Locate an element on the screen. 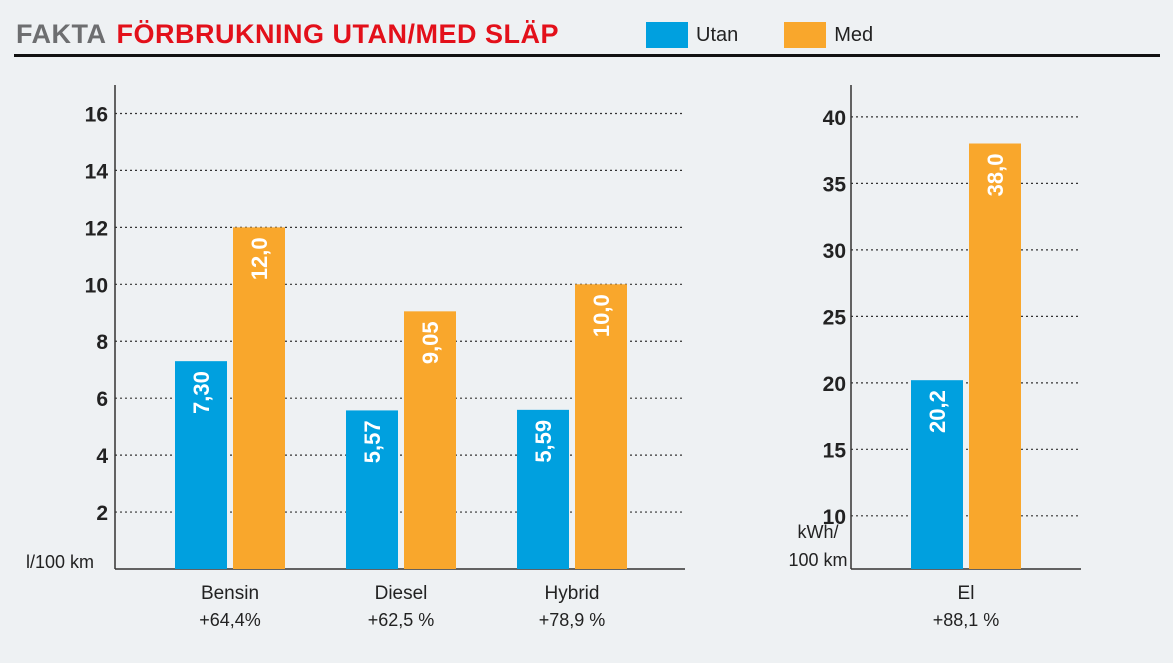  category-change-label: +88,1 % is located at coordinates (966, 620).